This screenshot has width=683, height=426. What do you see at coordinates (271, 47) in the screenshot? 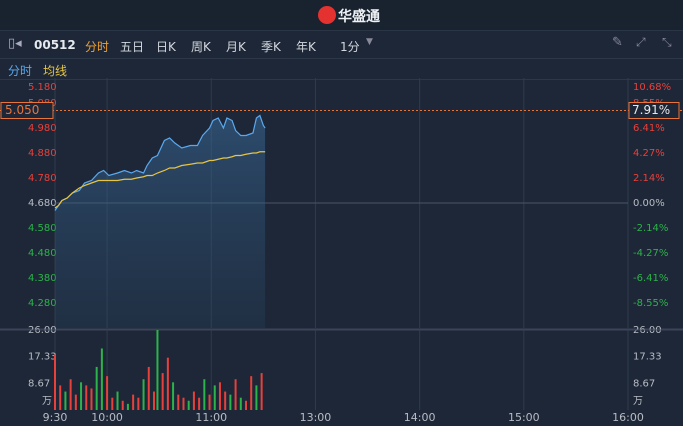
I see `tab: 季K` at bounding box center [271, 47].